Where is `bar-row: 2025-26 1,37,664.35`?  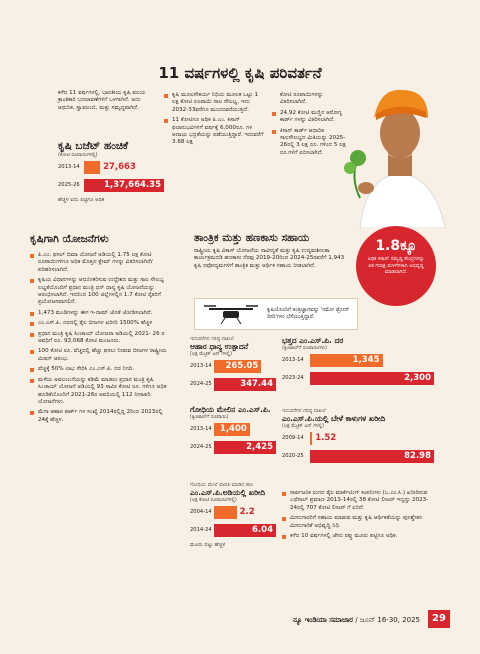 bar-row: 2025-26 1,37,664.35 is located at coordinates (111, 185).